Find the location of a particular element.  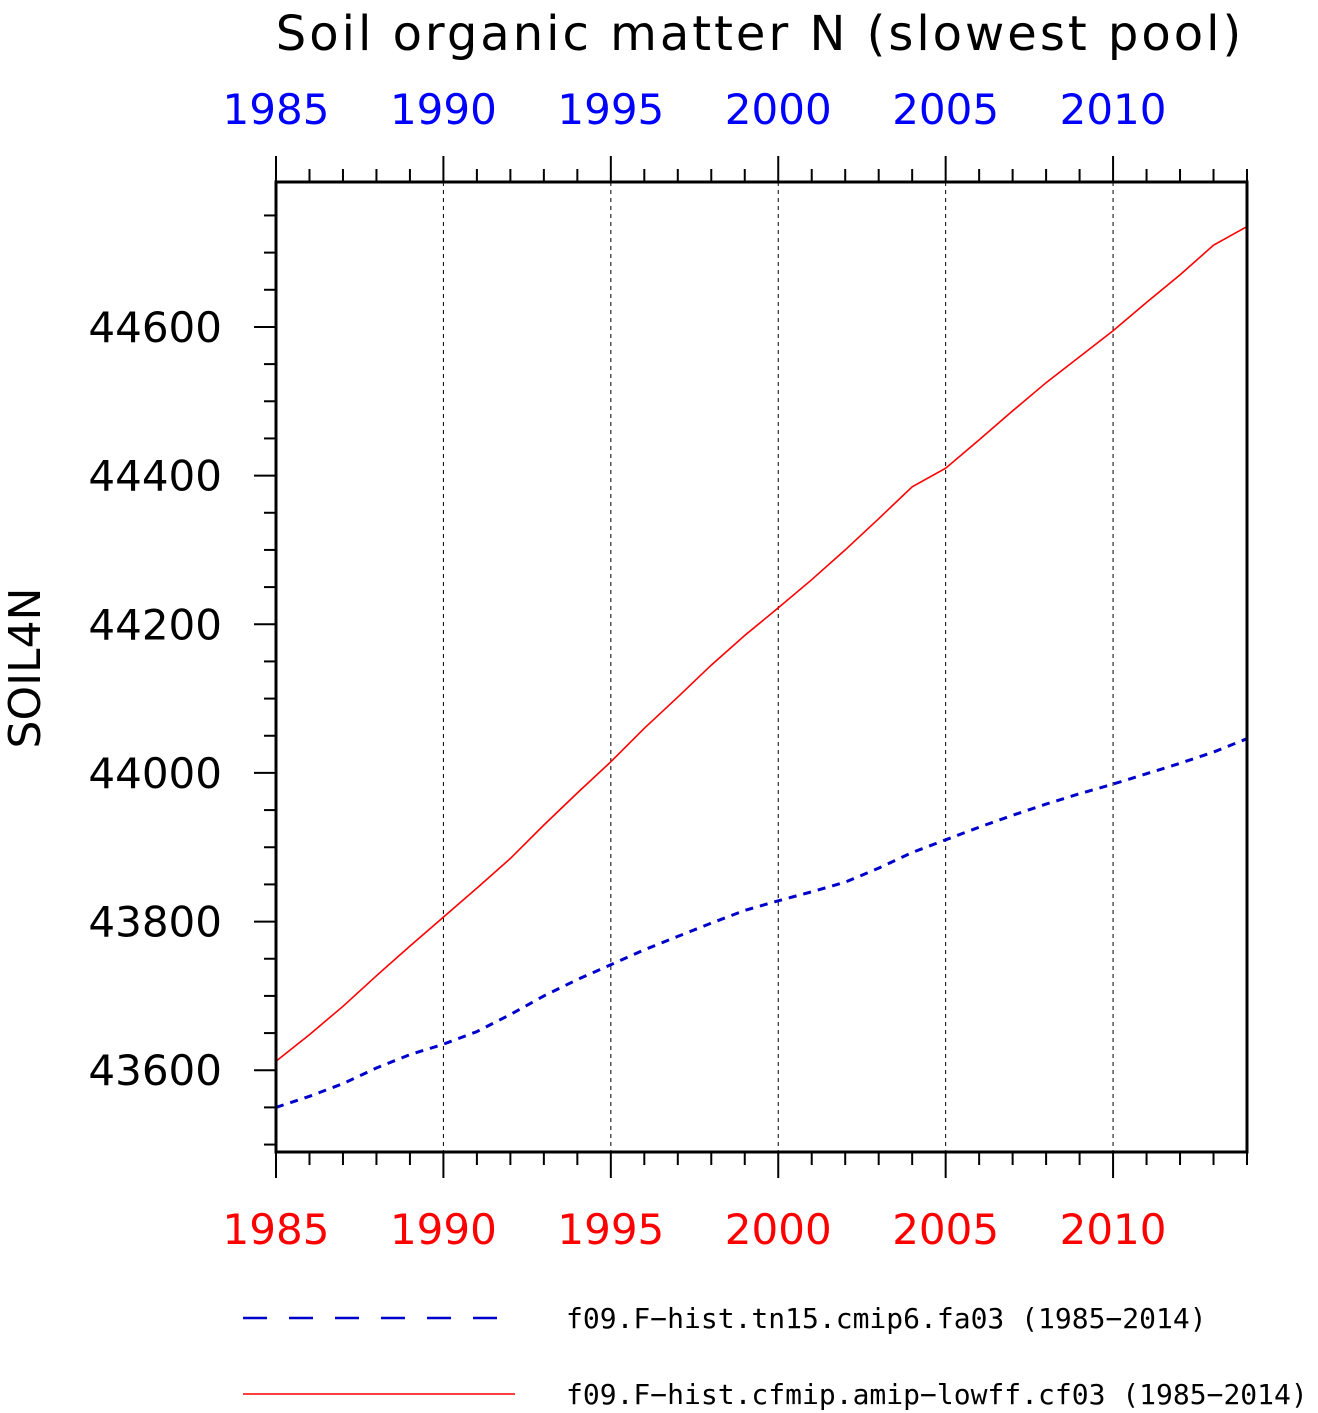

x-tick-label-top: 2005 is located at coordinates (945, 109).